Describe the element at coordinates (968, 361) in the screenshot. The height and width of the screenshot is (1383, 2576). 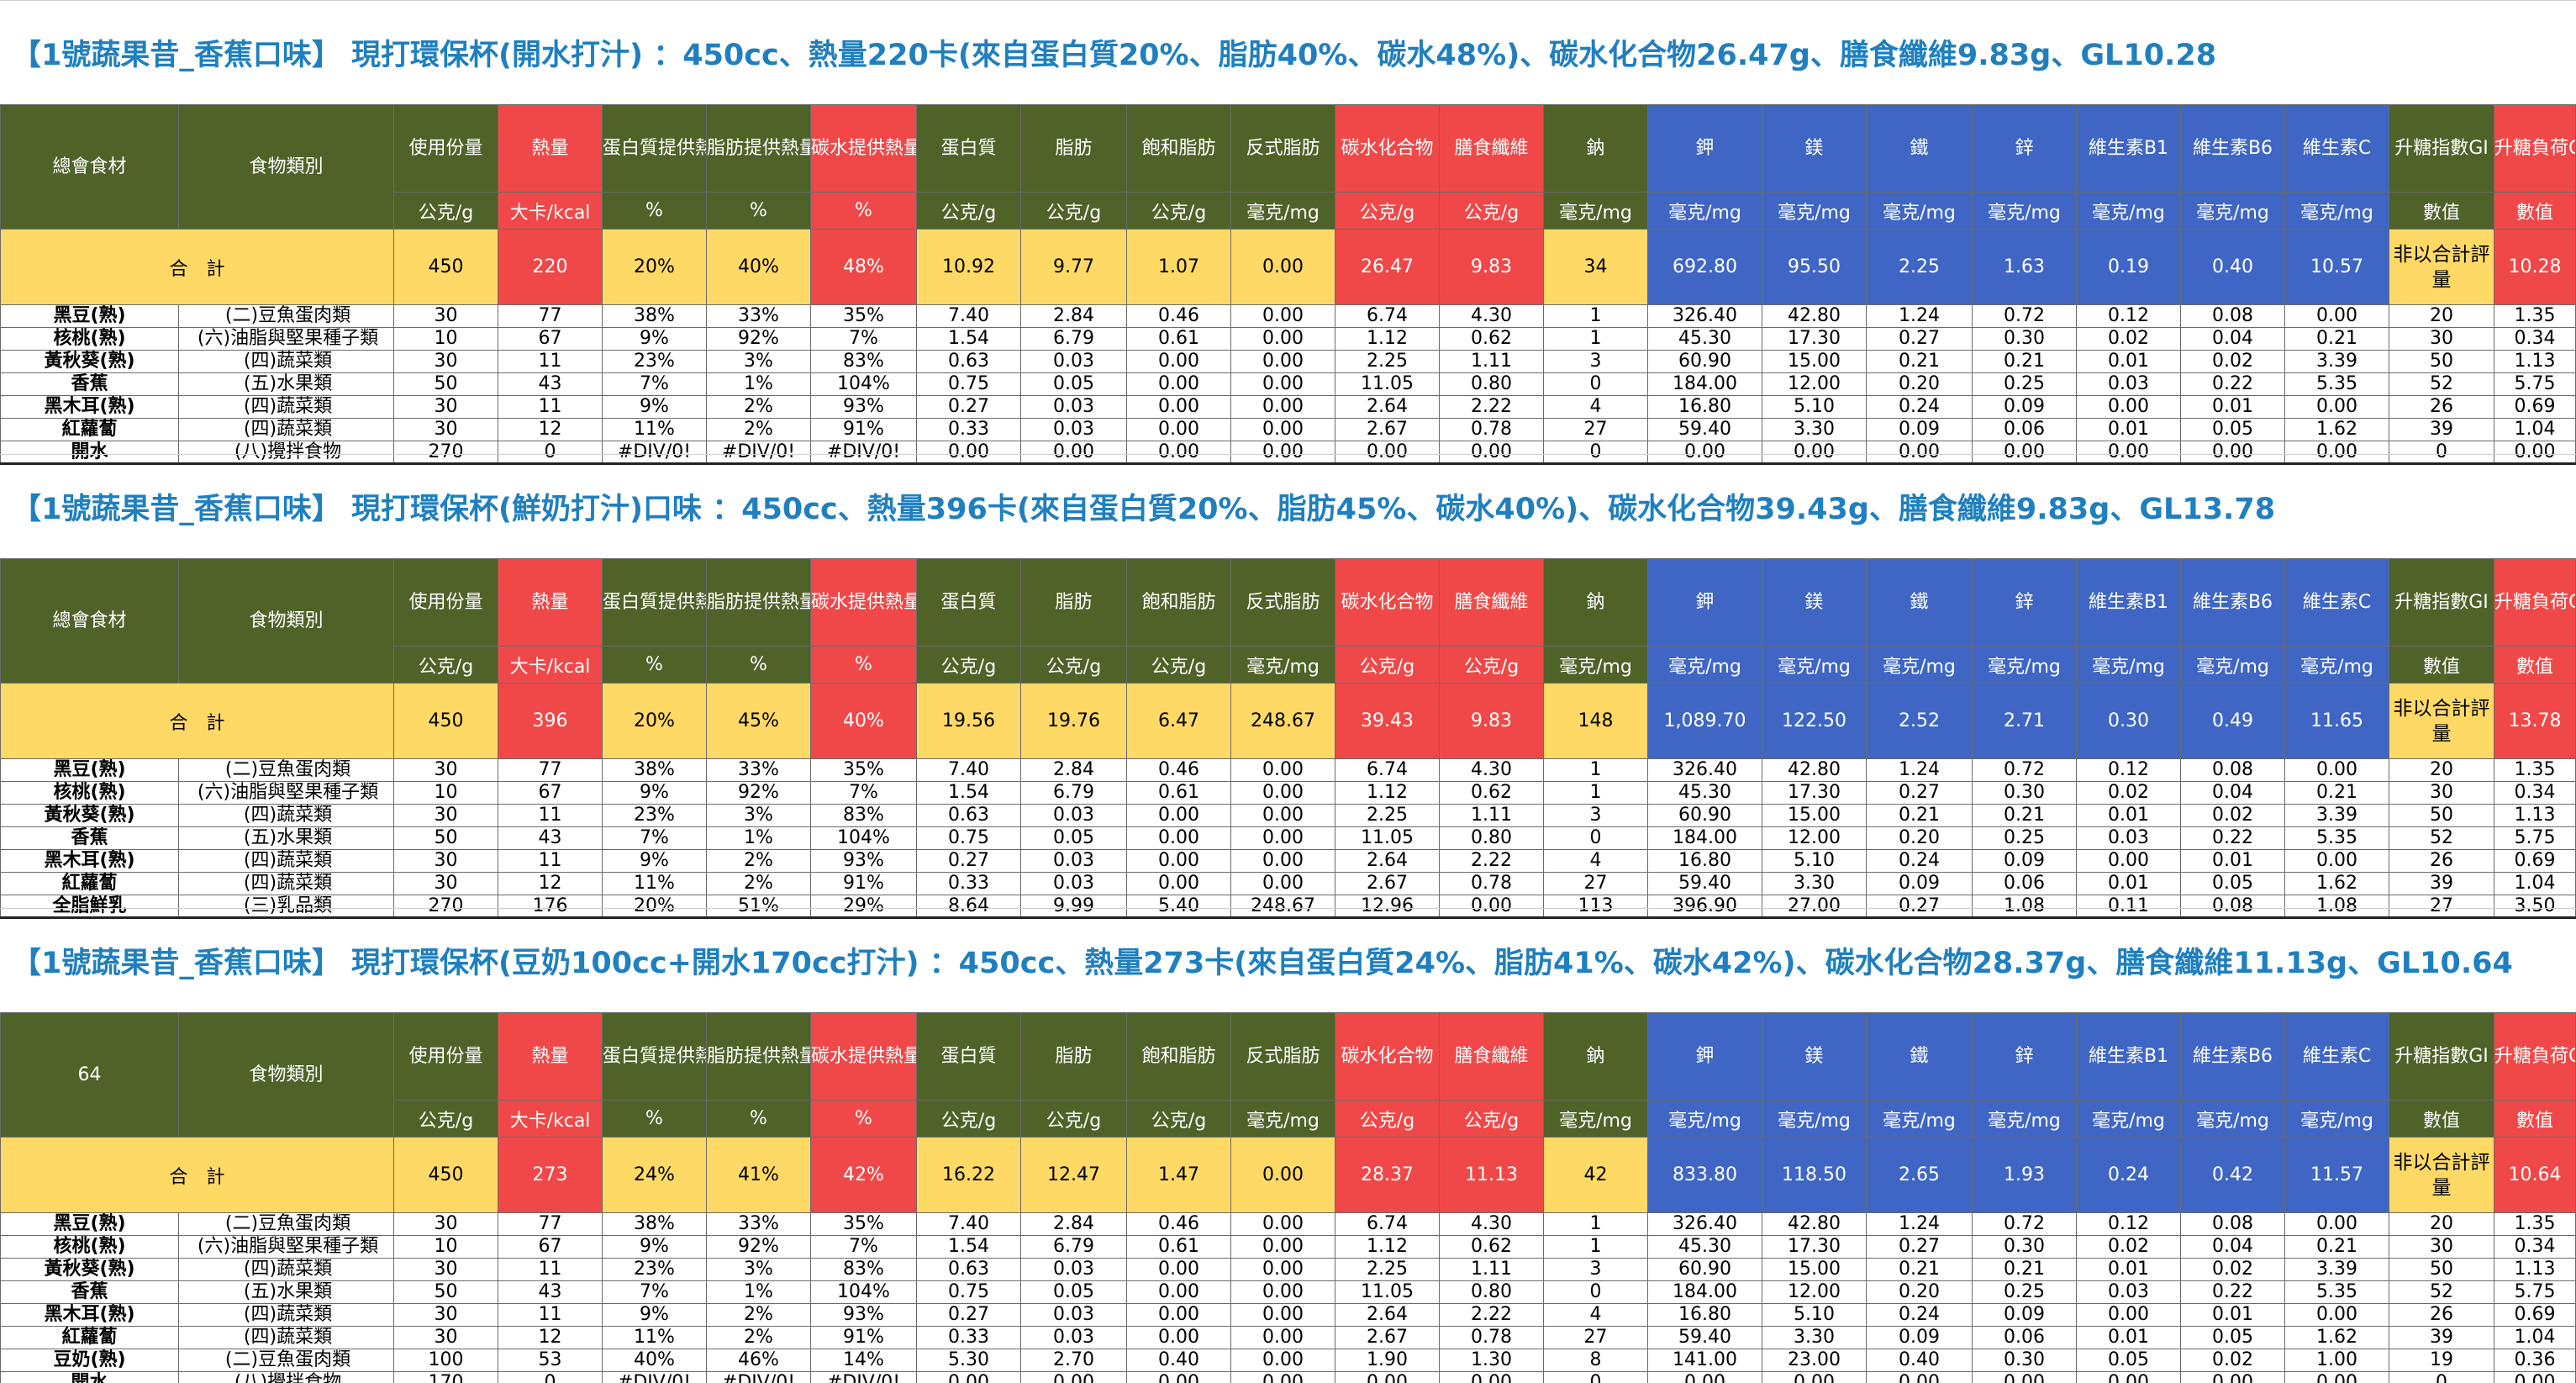
I see `value-cell: 0.63` at that location.